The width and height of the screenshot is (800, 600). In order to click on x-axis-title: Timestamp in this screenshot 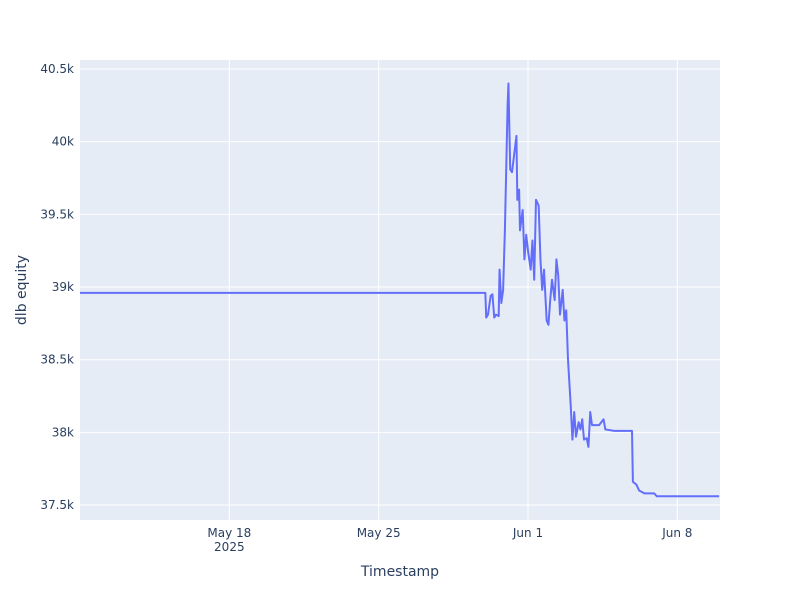, I will do `click(399, 572)`.